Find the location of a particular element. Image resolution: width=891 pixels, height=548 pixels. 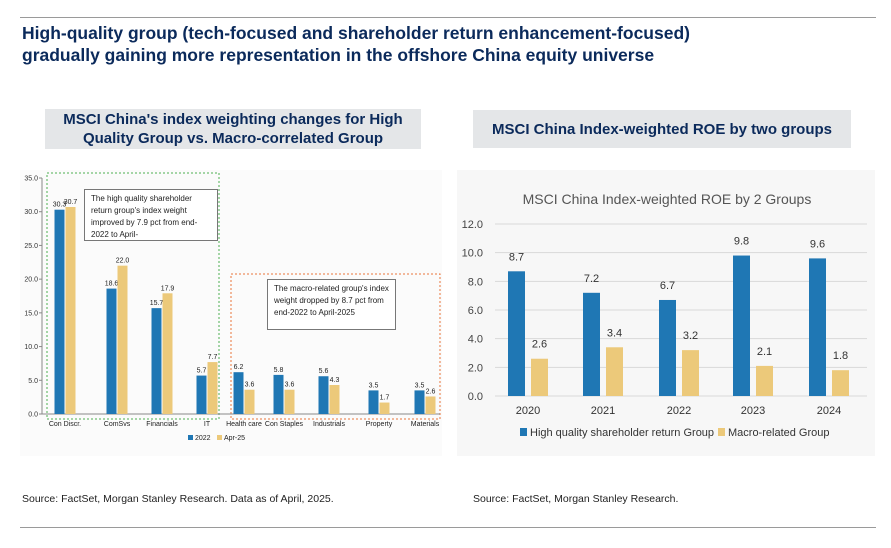

legend-swatch-2022 is located at coordinates (190, 437).